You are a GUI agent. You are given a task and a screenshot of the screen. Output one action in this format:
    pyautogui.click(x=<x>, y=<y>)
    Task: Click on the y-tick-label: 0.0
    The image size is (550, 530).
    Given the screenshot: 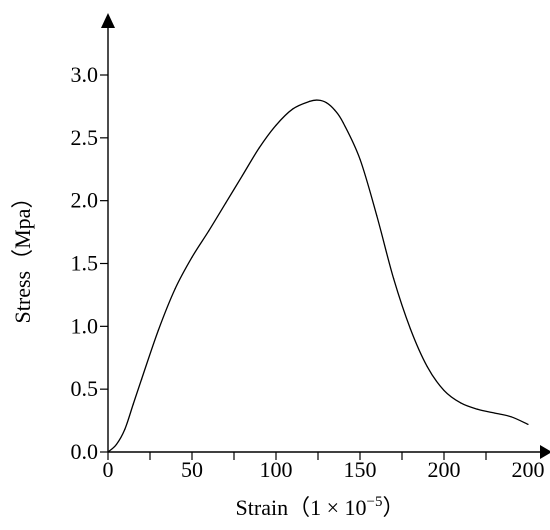 What is the action you would take?
    pyautogui.click(x=85, y=451)
    